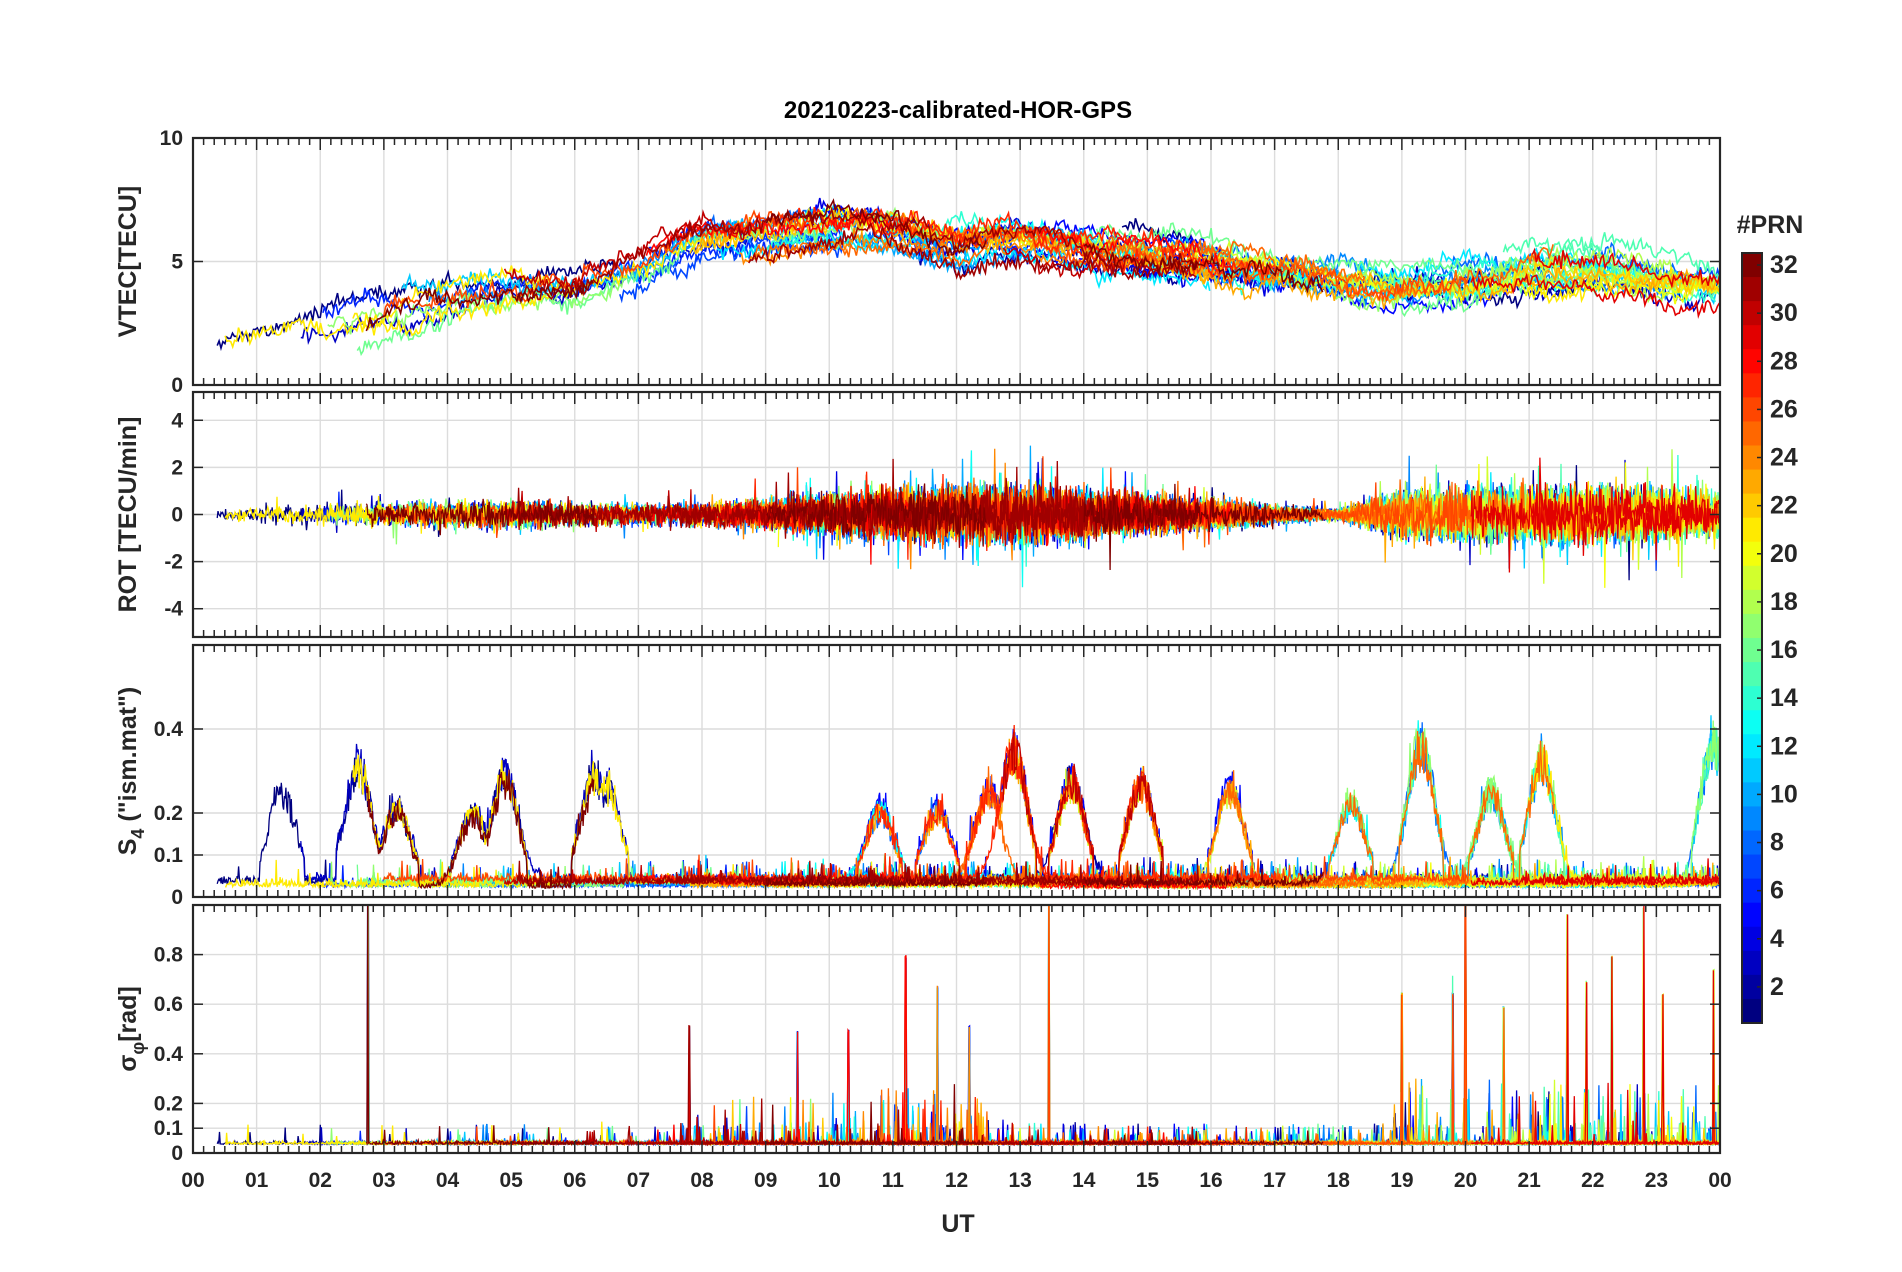 The image size is (1902, 1272). What do you see at coordinates (1784, 313) in the screenshot?
I see `colorbar-tick-label: 30` at bounding box center [1784, 313].